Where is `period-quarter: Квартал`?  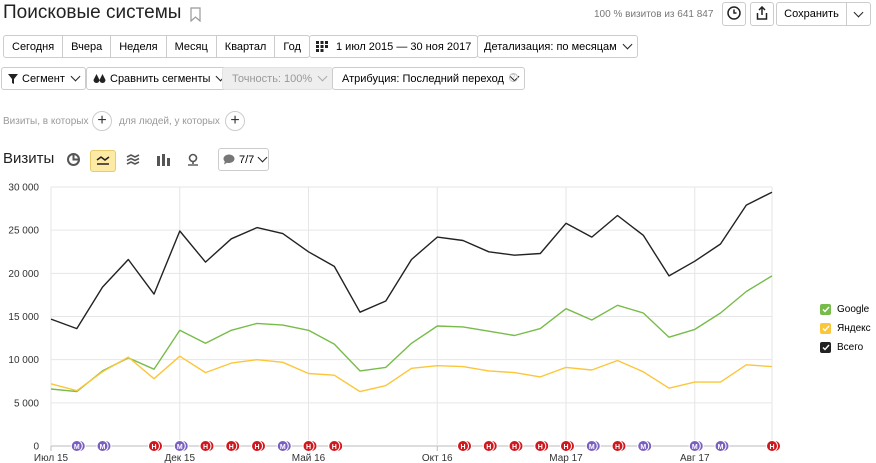 period-quarter: Квартал is located at coordinates (246, 46).